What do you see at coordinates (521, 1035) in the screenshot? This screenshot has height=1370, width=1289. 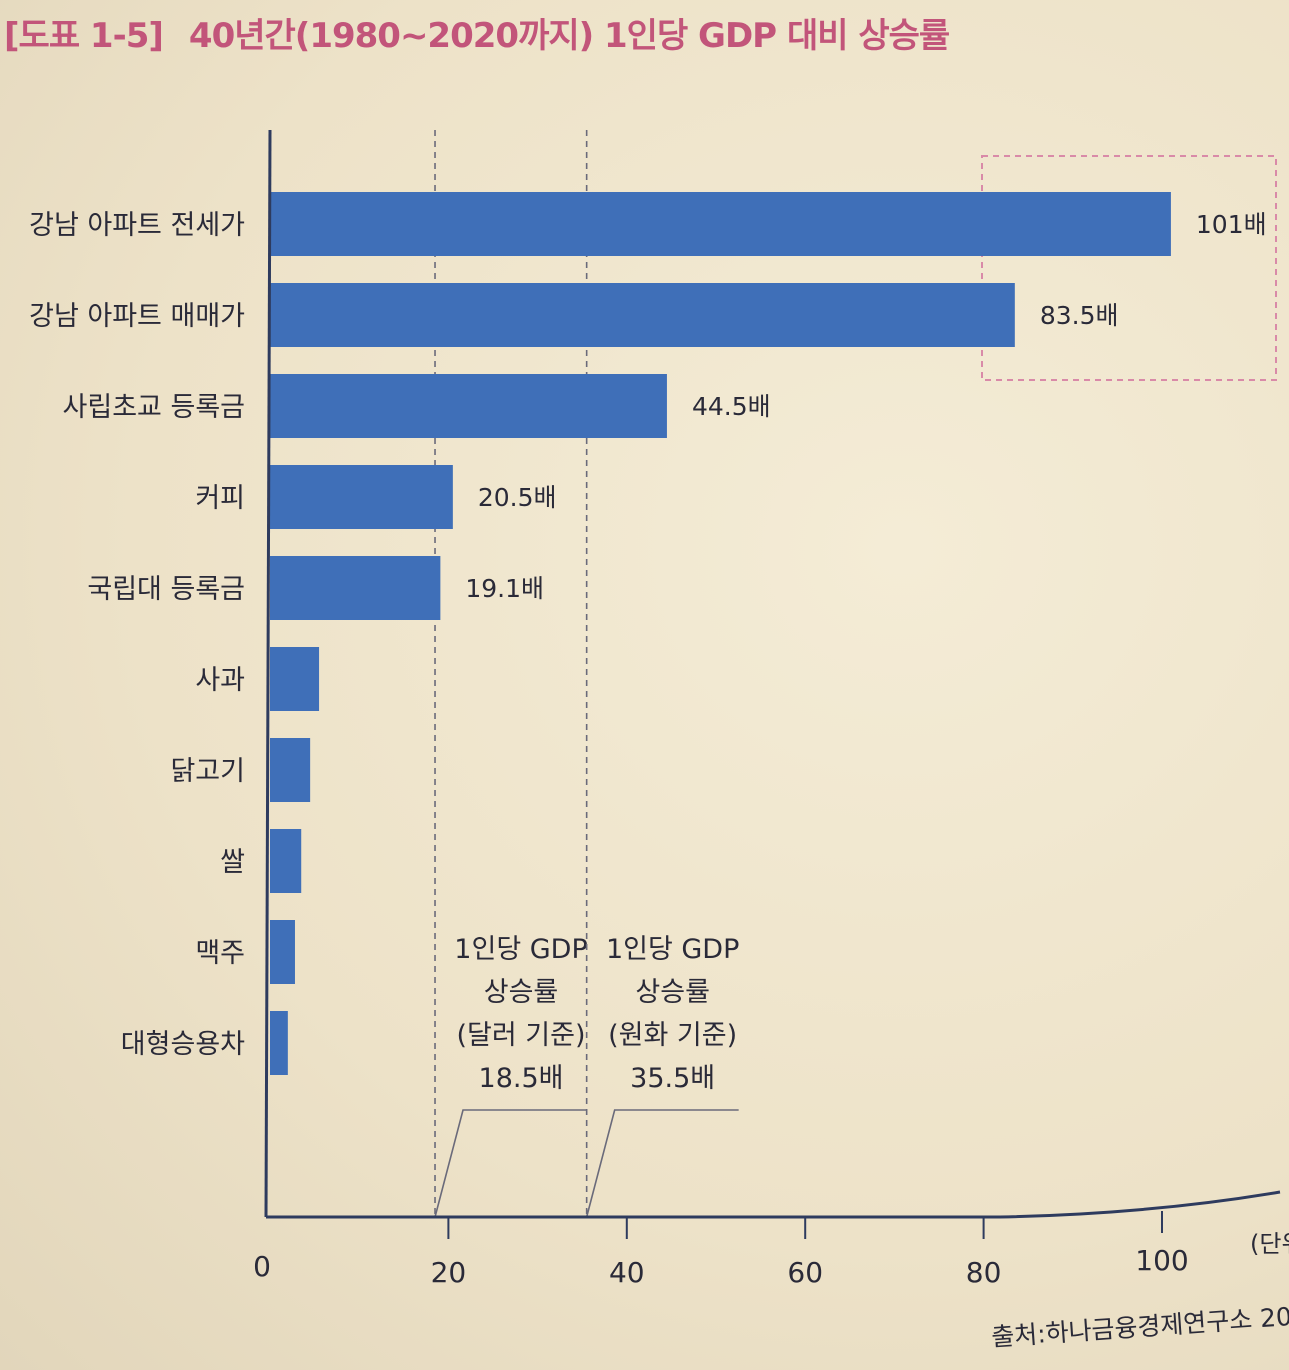 I see `reference-label-1-line-3: (달러 기준)` at bounding box center [521, 1035].